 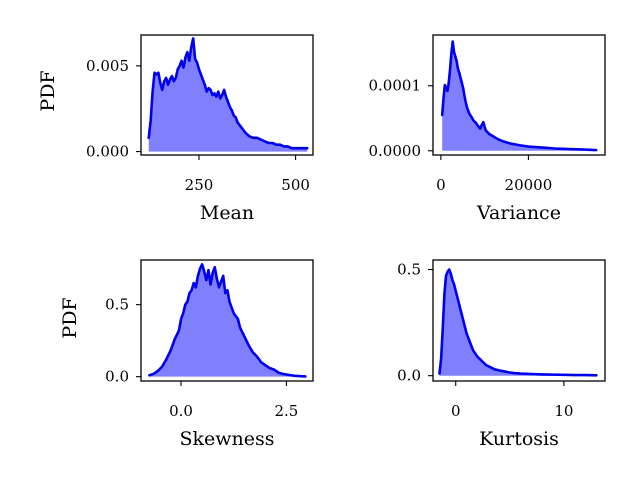 I want to click on mean-density-fill, so click(x=228, y=95).